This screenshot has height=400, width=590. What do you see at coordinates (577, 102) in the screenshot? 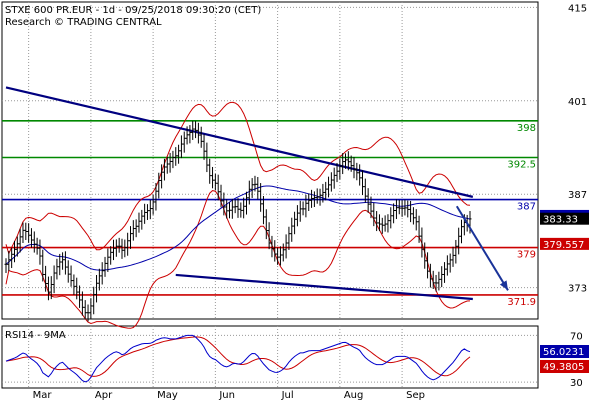
I see `price-axis-tick: 401` at bounding box center [577, 102].